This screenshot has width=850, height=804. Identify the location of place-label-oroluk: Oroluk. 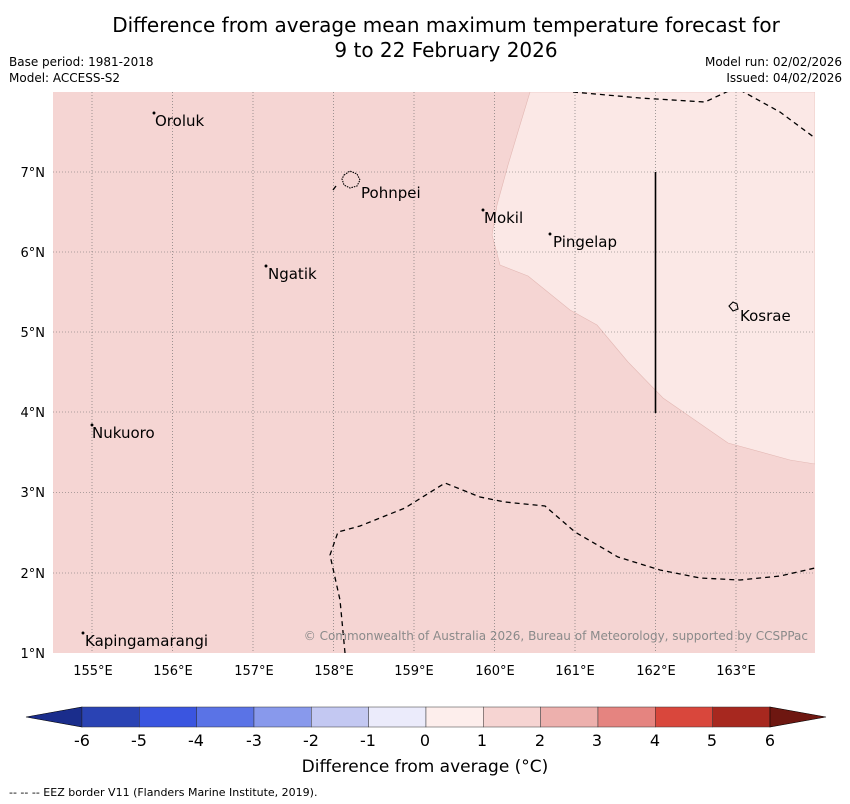
(179, 121).